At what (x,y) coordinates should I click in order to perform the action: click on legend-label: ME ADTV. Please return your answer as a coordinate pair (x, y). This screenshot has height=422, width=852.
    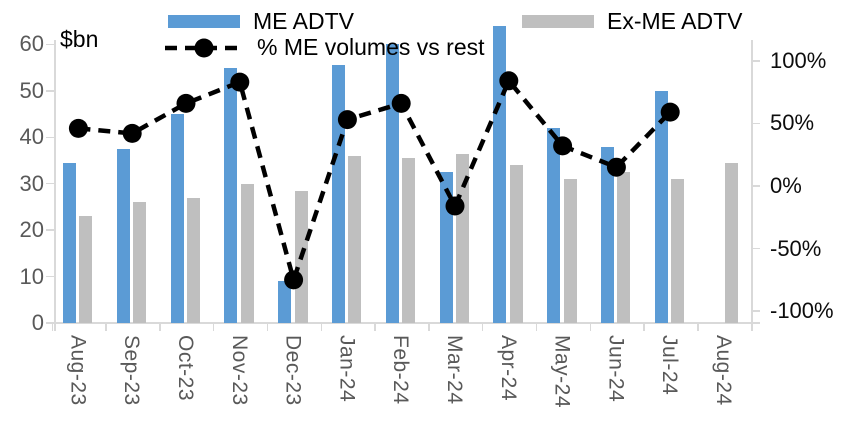
    Looking at the image, I should click on (303, 21).